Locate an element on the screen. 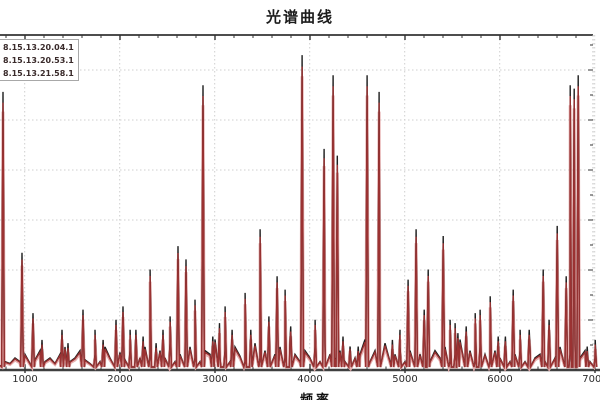 This screenshot has height=400, width=600. x-tick-label: 2000 is located at coordinates (120, 379).